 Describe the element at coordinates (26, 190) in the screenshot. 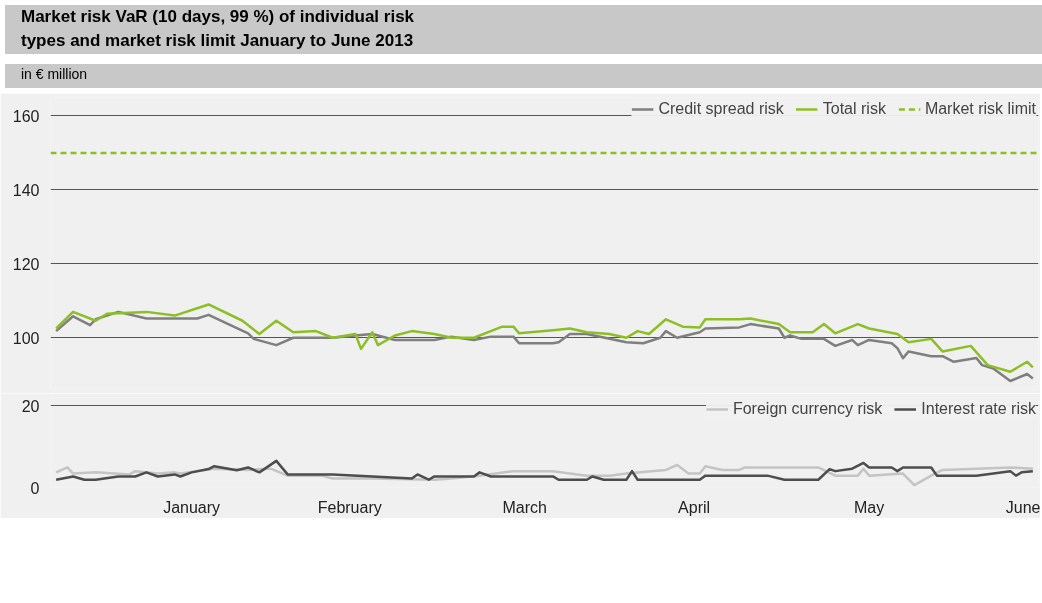

I see `y-tick-label: 140` at that location.